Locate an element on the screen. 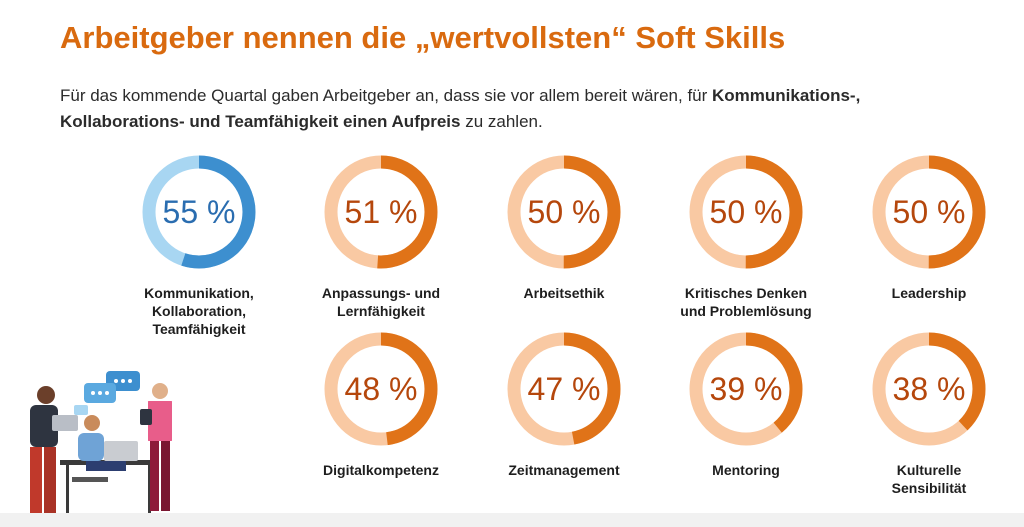 Image resolution: width=1024 pixels, height=527 pixels. category-label-line: Arbeitsethik is located at coordinates (564, 293).